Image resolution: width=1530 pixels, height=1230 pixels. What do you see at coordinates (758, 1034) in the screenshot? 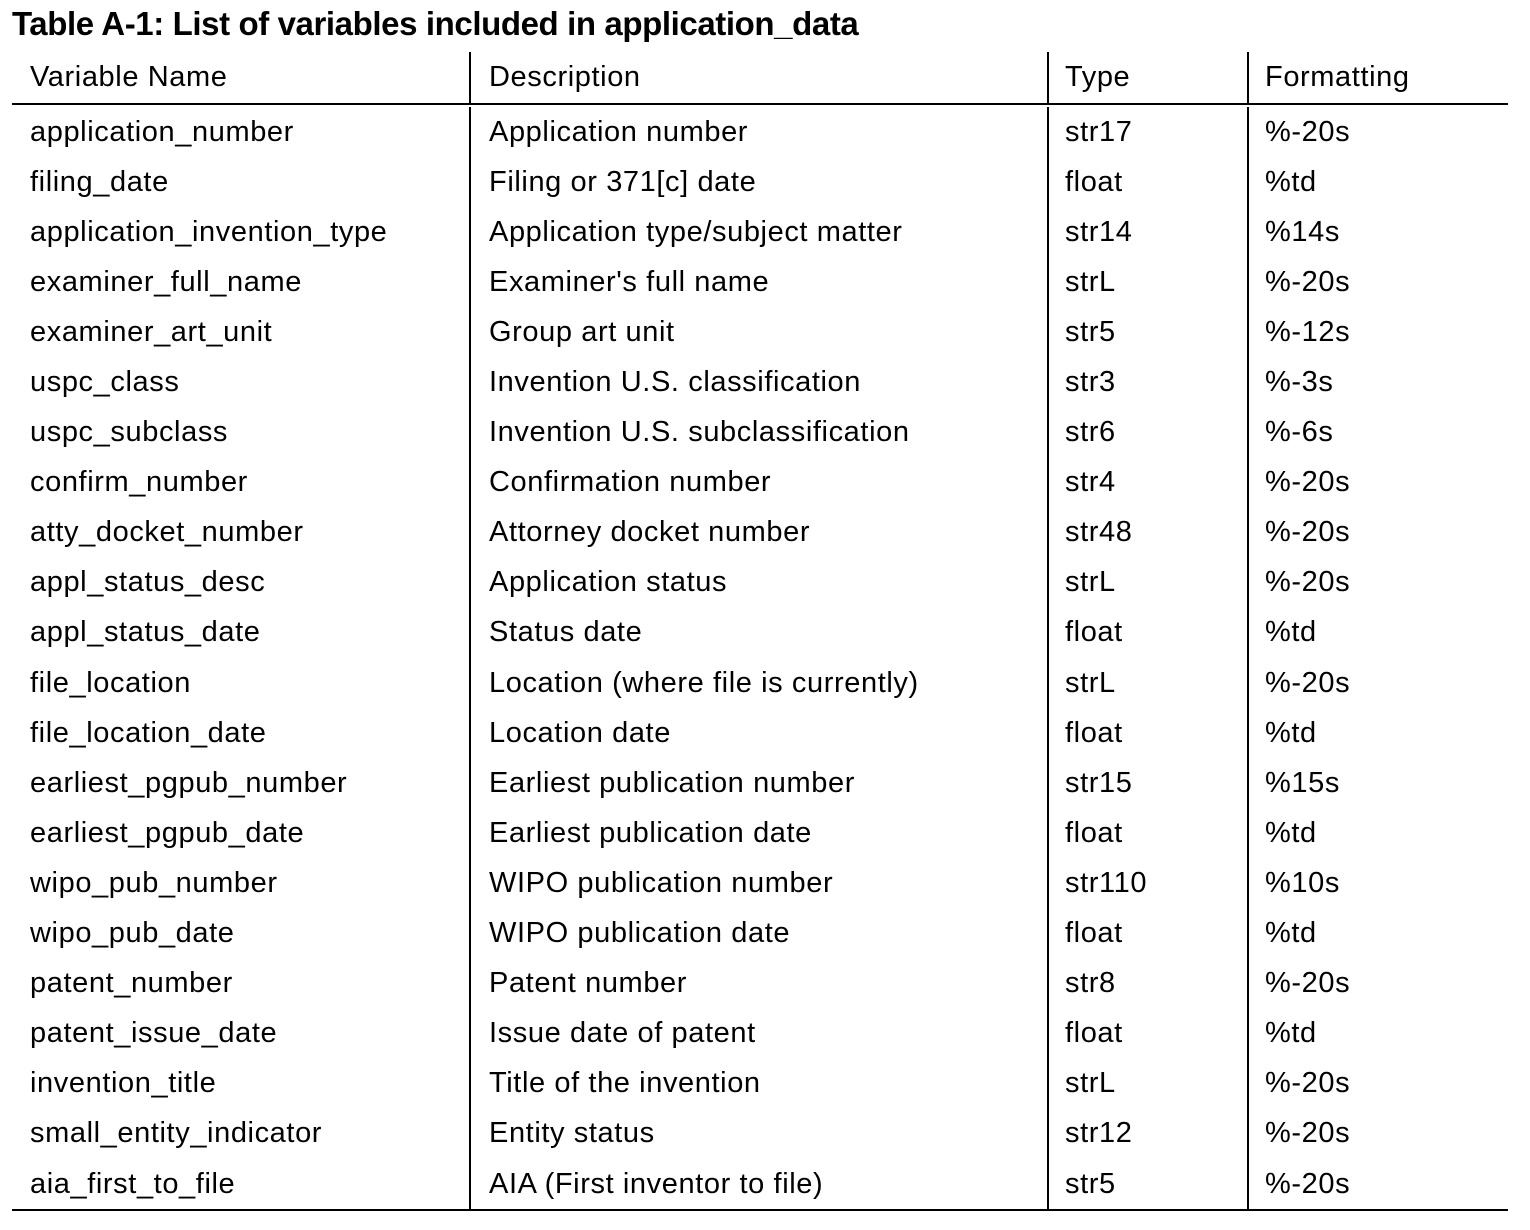
I see `description-cell: Issue date of patent` at bounding box center [758, 1034].